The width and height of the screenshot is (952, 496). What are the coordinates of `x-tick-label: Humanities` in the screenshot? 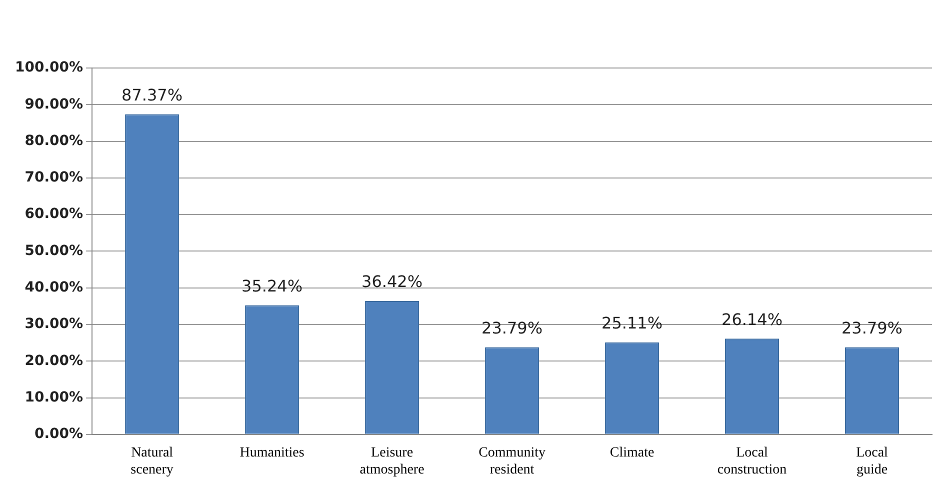 It's located at (272, 452).